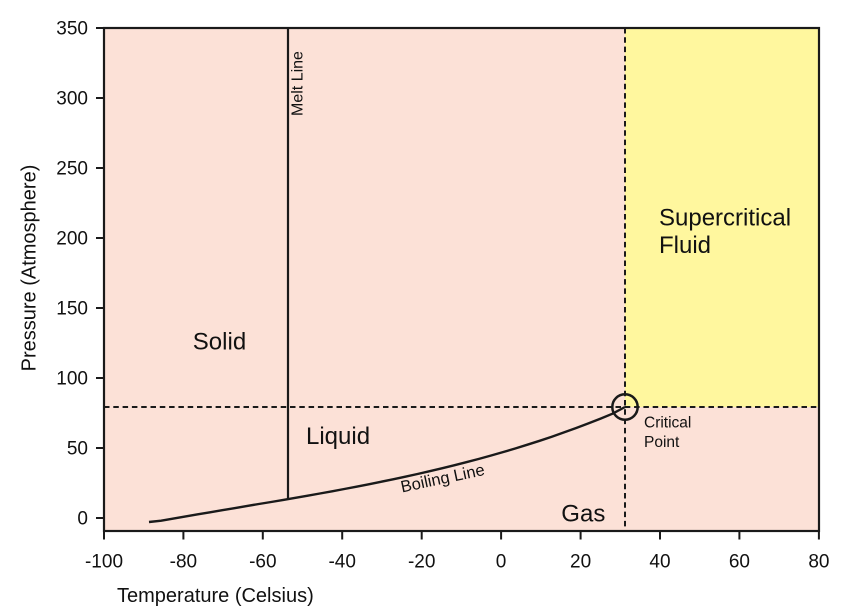 The image size is (843, 615). Describe the element at coordinates (725, 218) in the screenshot. I see `svg-text: Supercritical` at that location.